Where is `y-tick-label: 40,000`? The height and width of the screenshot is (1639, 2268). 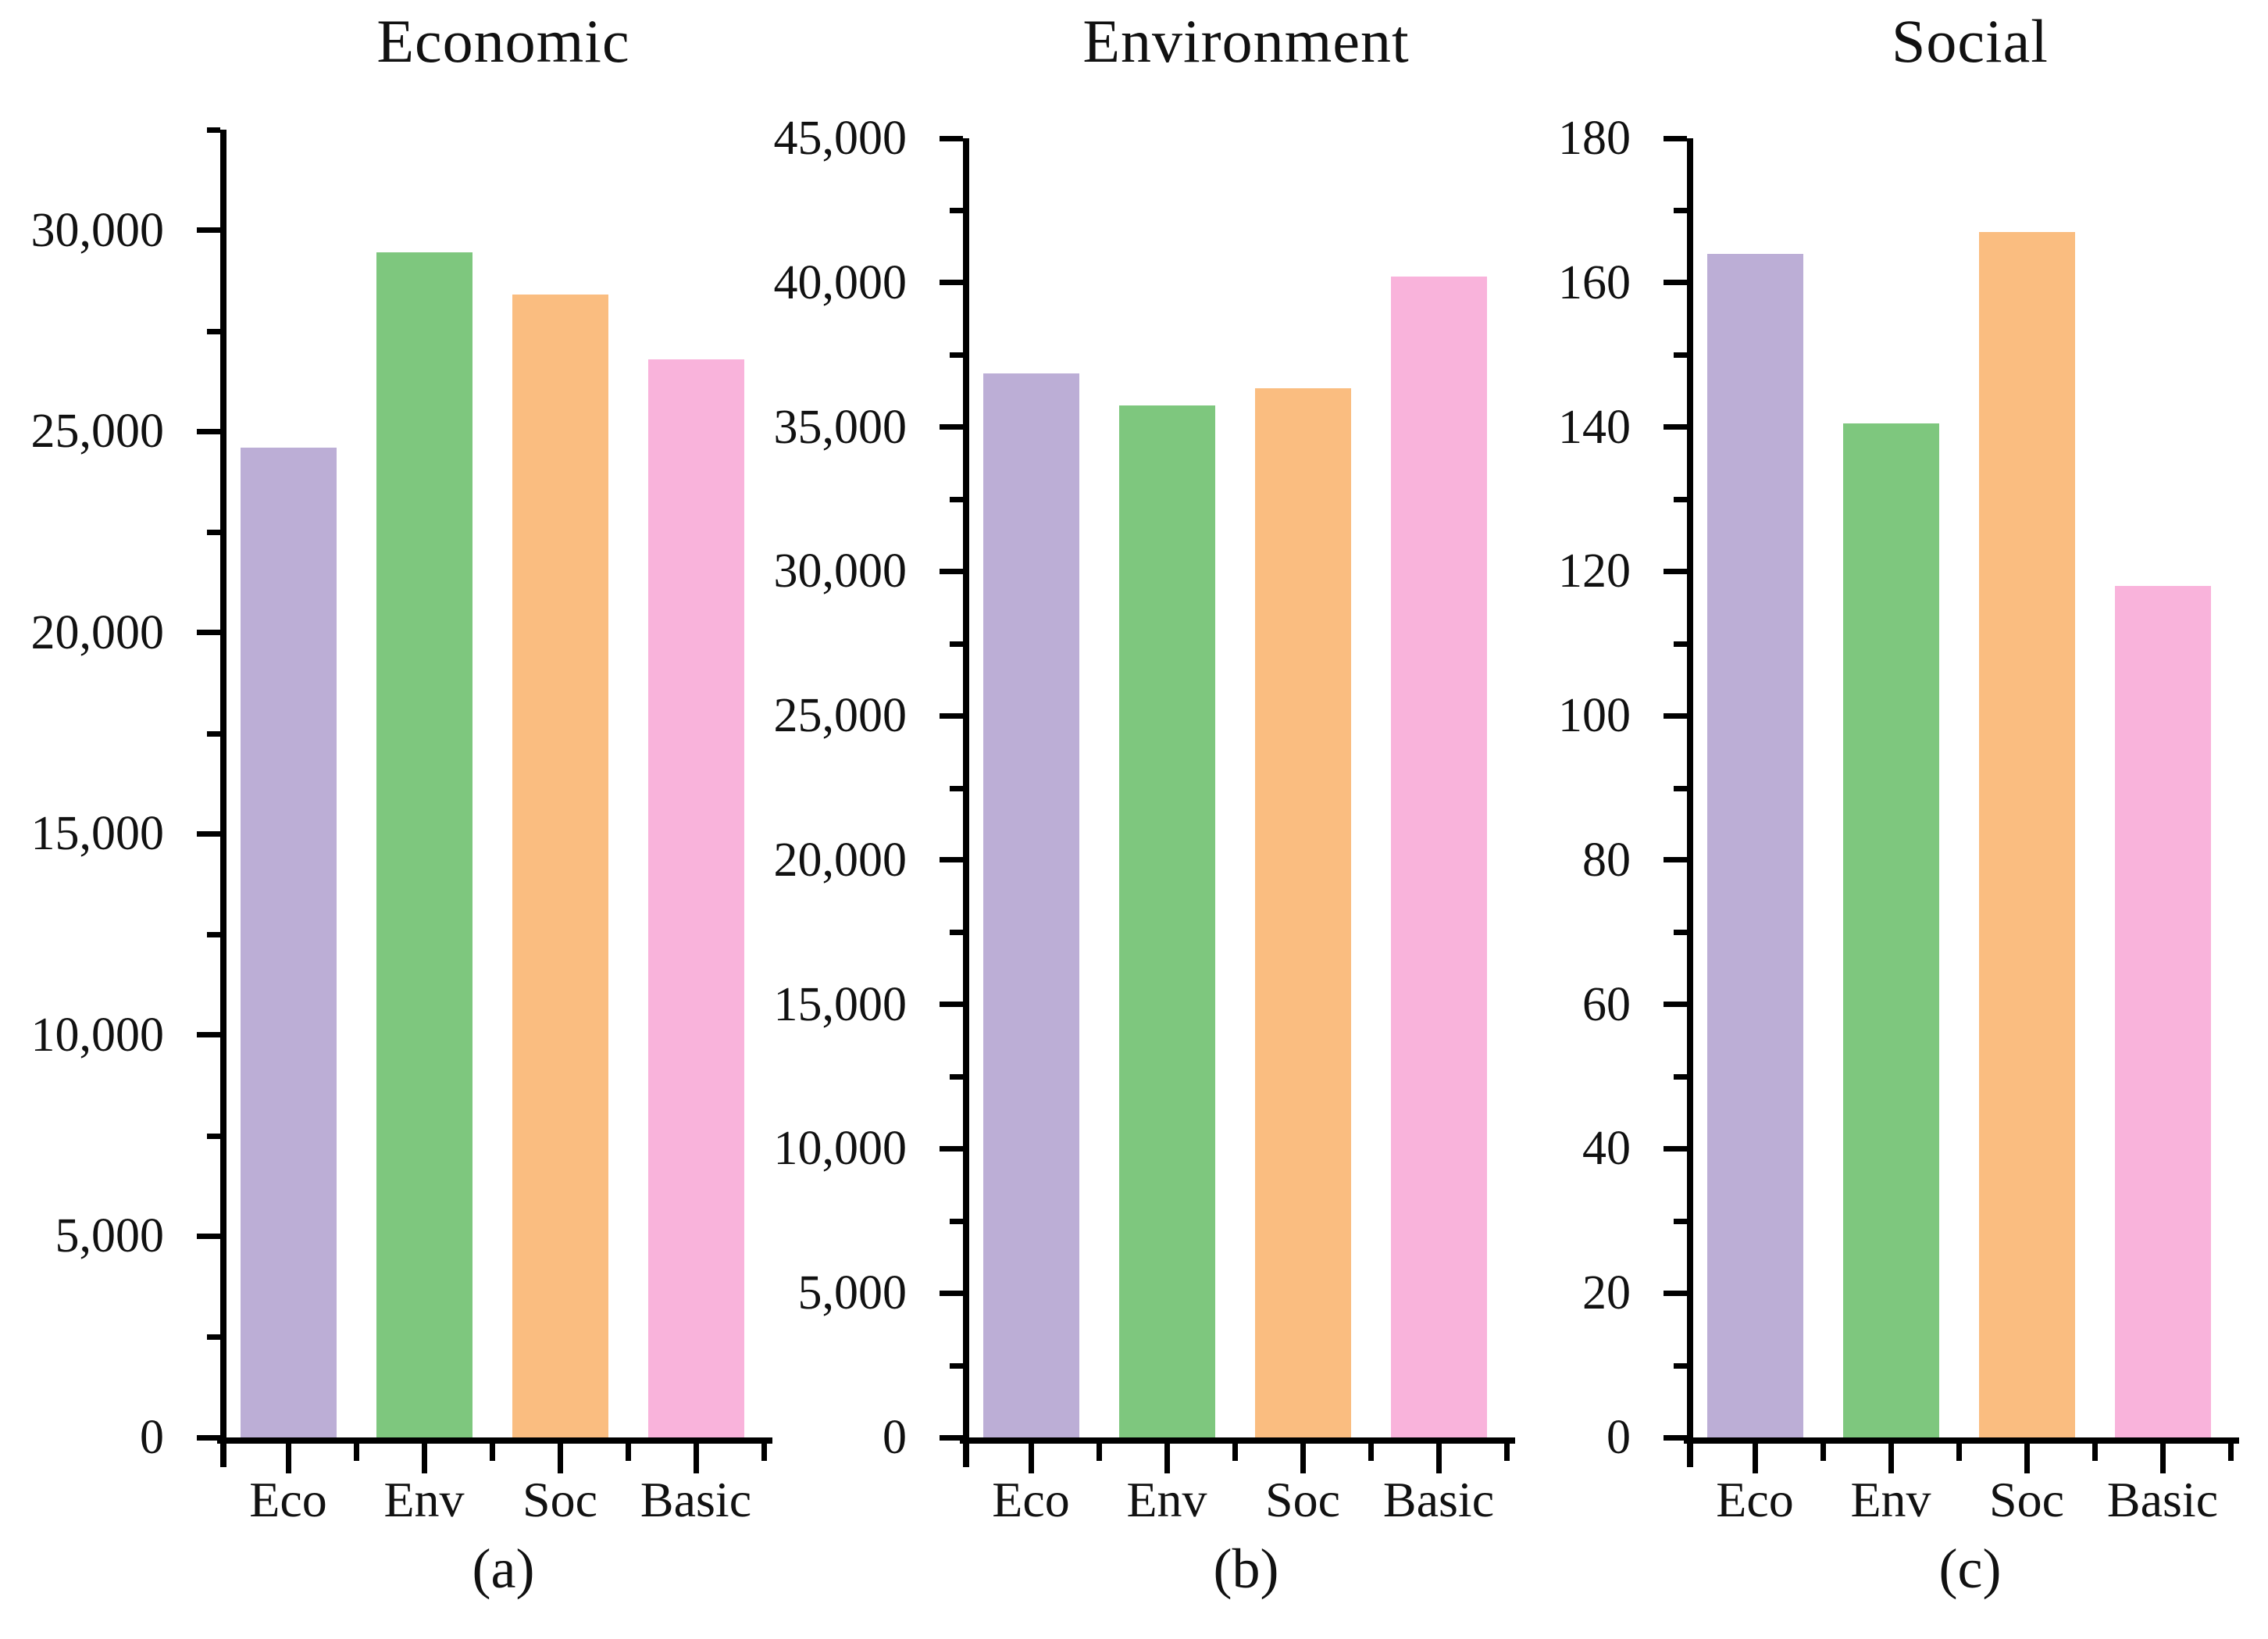 y-tick-label: 40,000 is located at coordinates (840, 282).